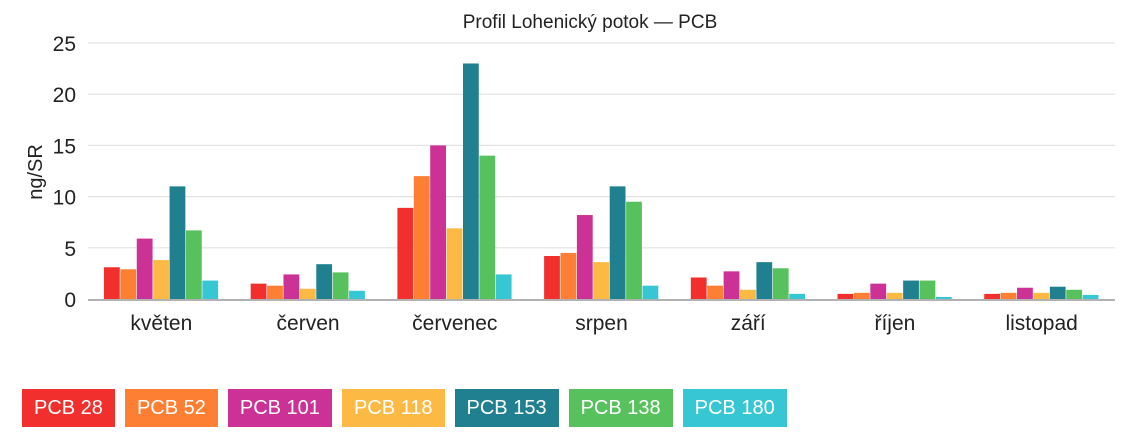 This screenshot has height=441, width=1135. What do you see at coordinates (161, 323) in the screenshot?
I see `x-tick-label: květen` at bounding box center [161, 323].